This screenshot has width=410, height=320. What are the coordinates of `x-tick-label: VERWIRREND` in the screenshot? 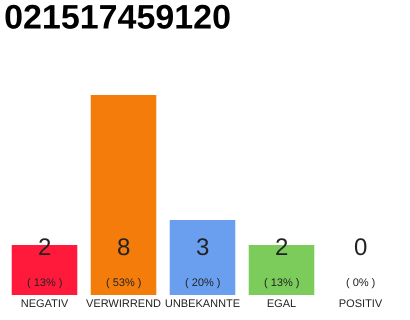 It's located at (124, 304).